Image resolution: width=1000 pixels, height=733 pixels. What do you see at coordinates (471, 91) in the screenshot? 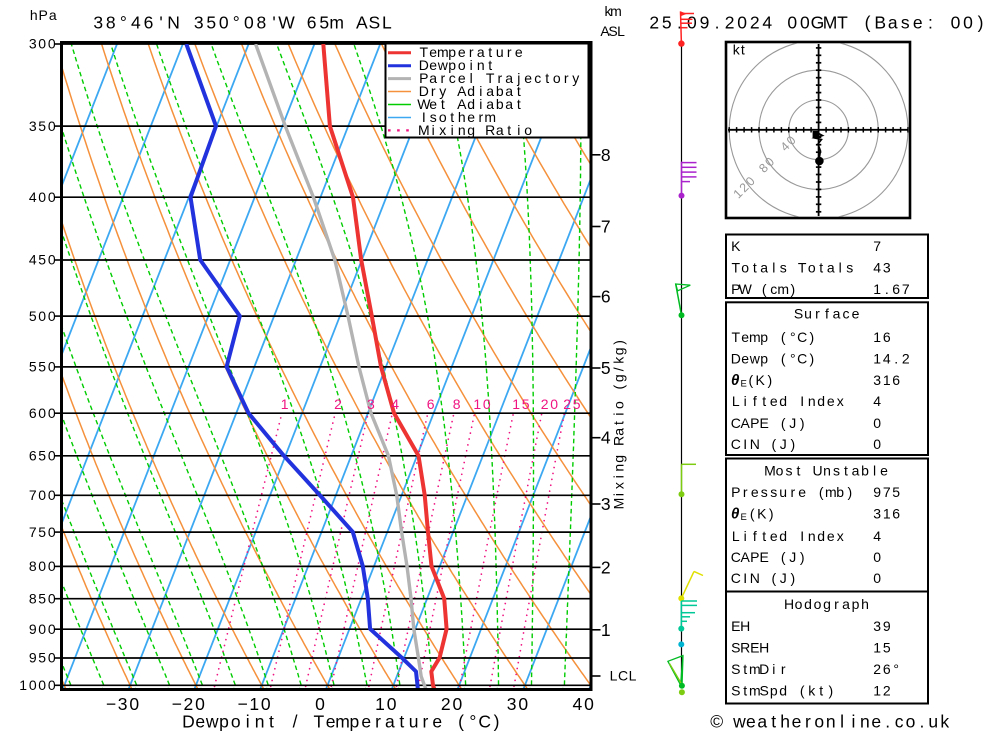
I see `svg-text: d` at bounding box center [471, 91].